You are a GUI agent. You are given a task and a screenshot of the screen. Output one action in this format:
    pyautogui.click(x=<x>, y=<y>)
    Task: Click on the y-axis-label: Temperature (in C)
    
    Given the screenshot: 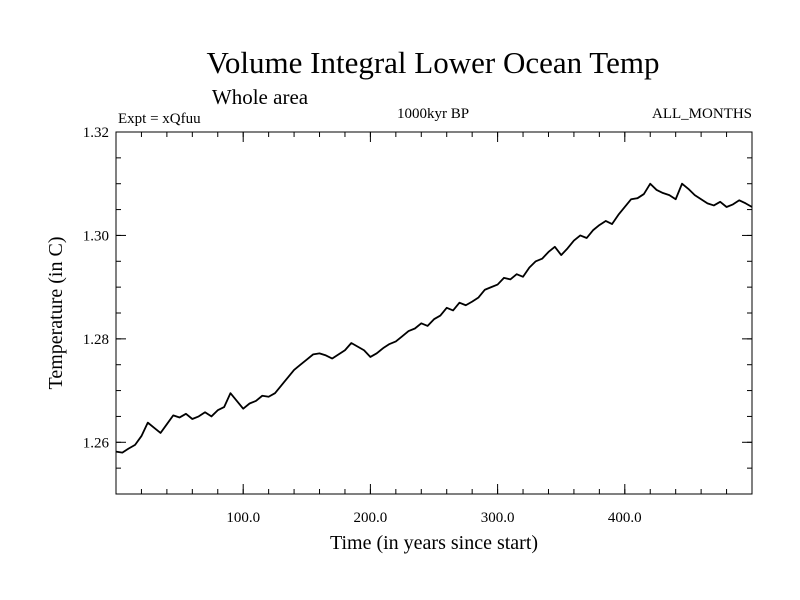 What is the action you would take?
    pyautogui.click(x=56, y=313)
    